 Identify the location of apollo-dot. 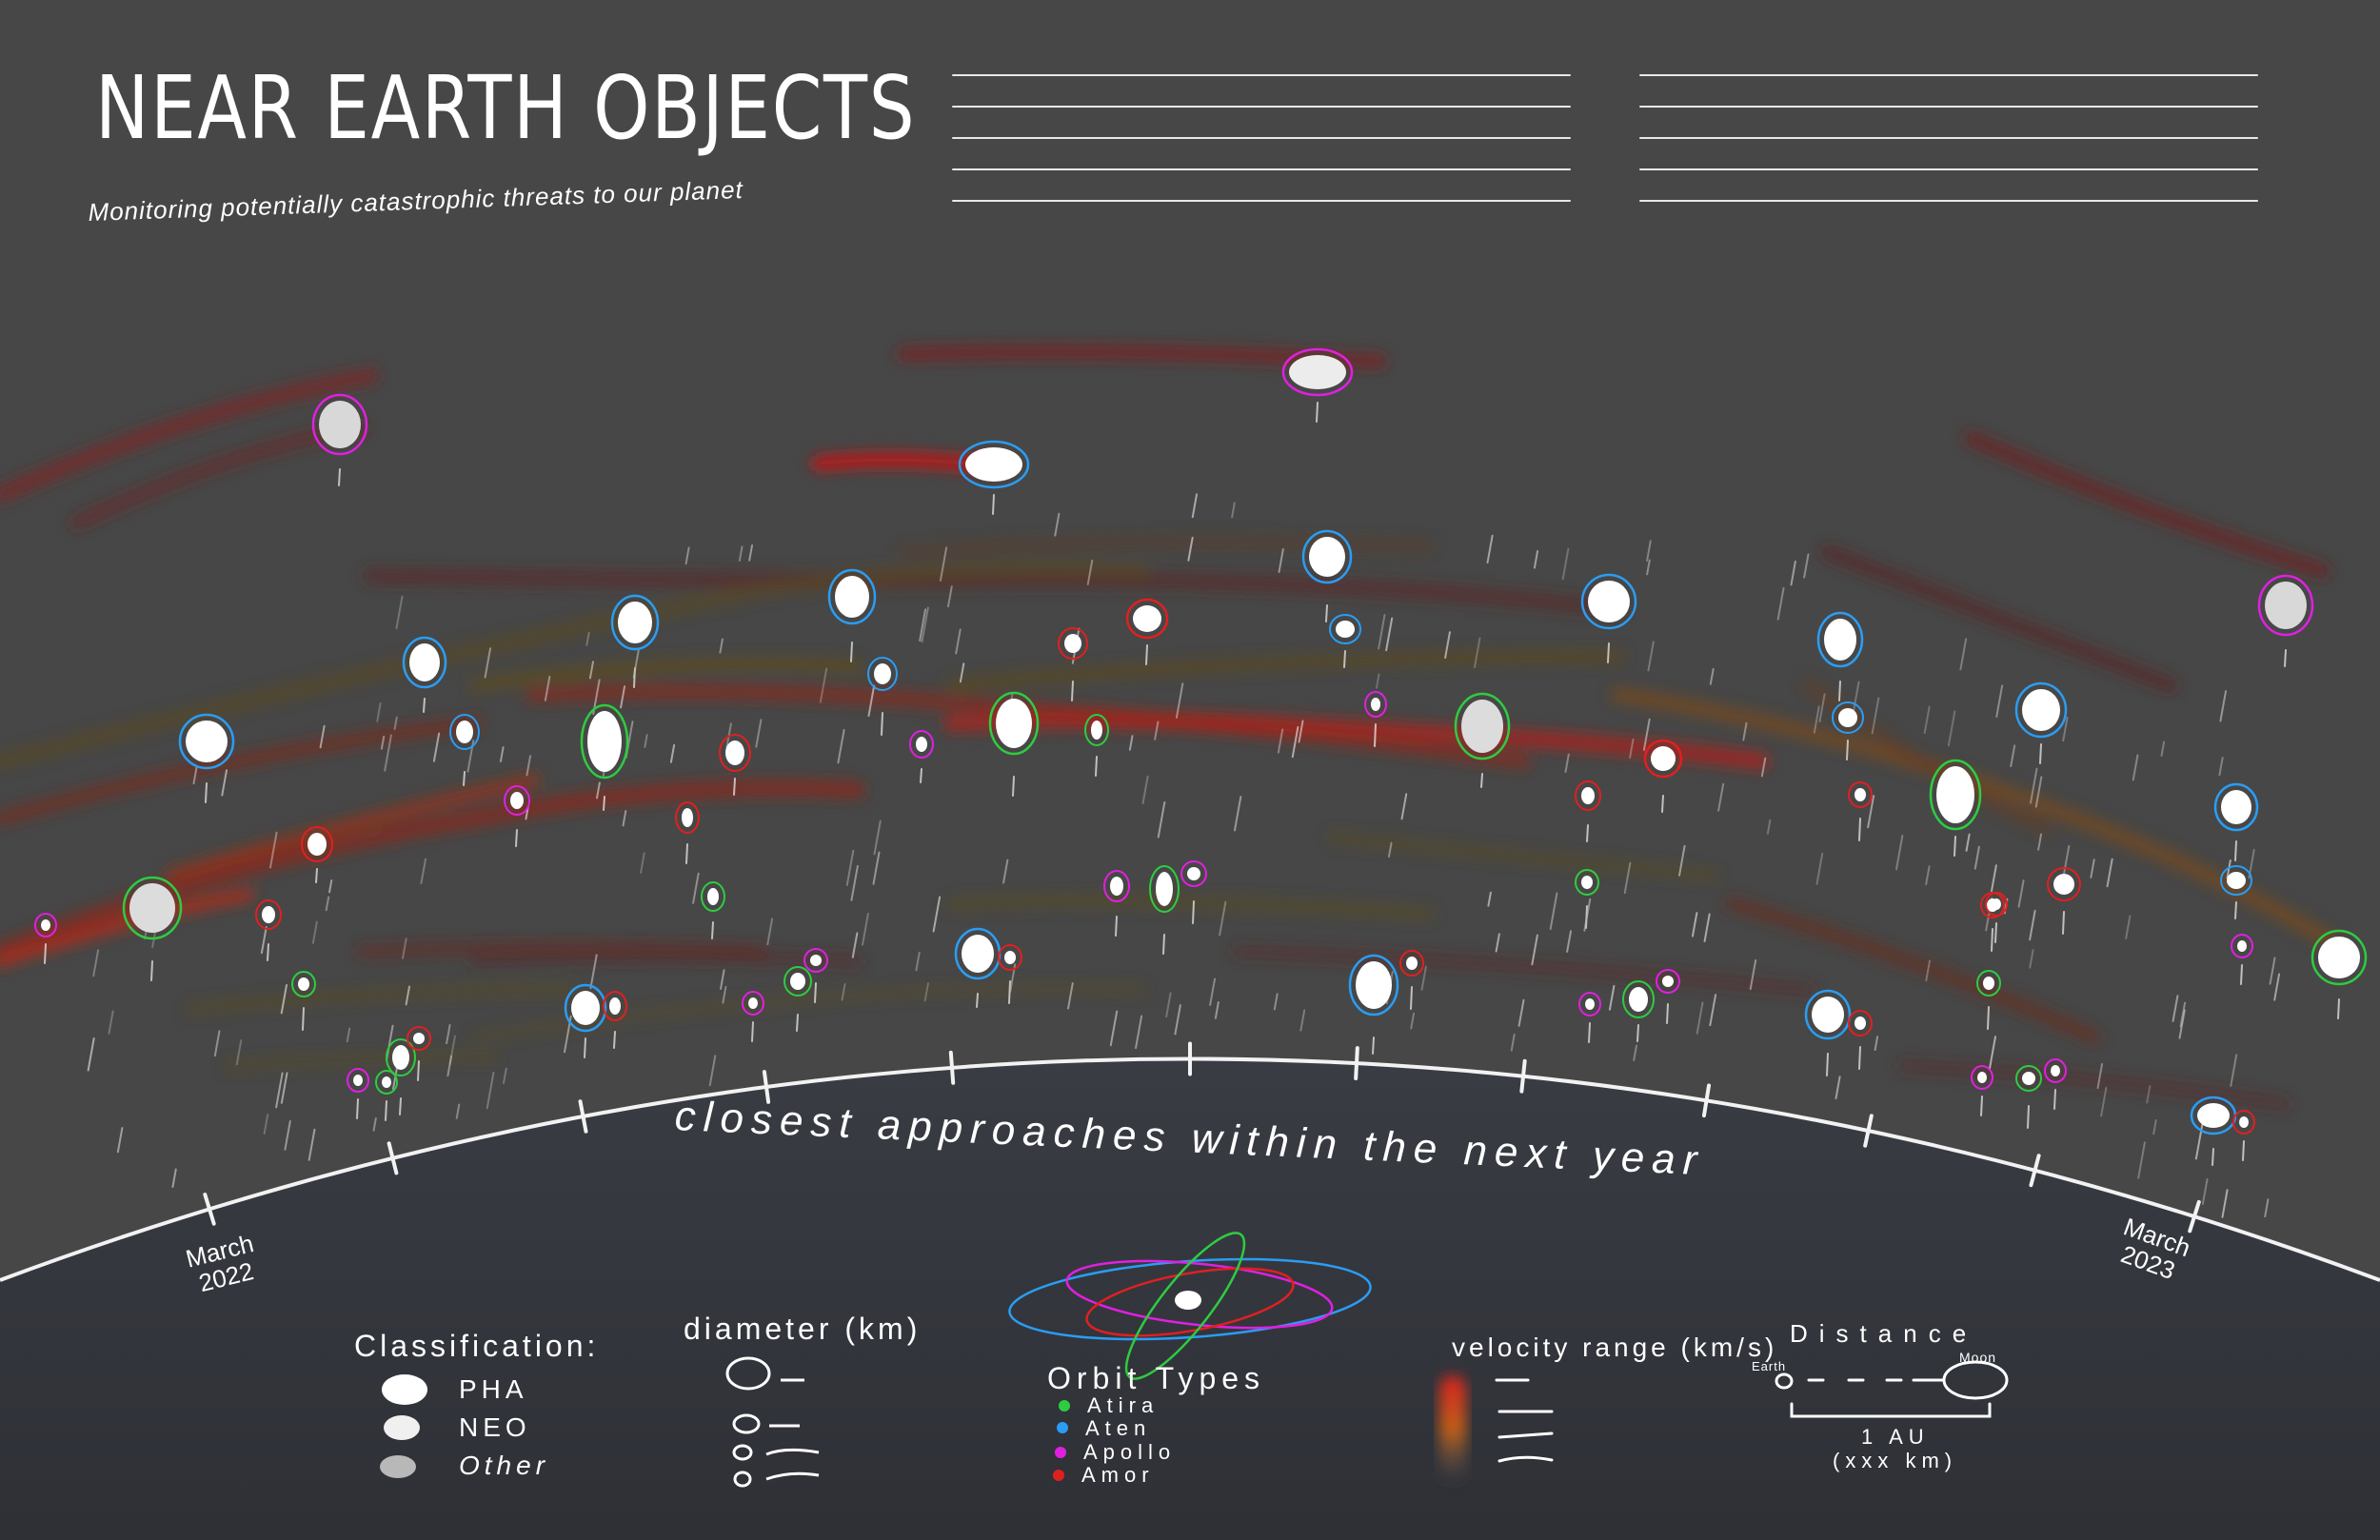
(1060, 1452).